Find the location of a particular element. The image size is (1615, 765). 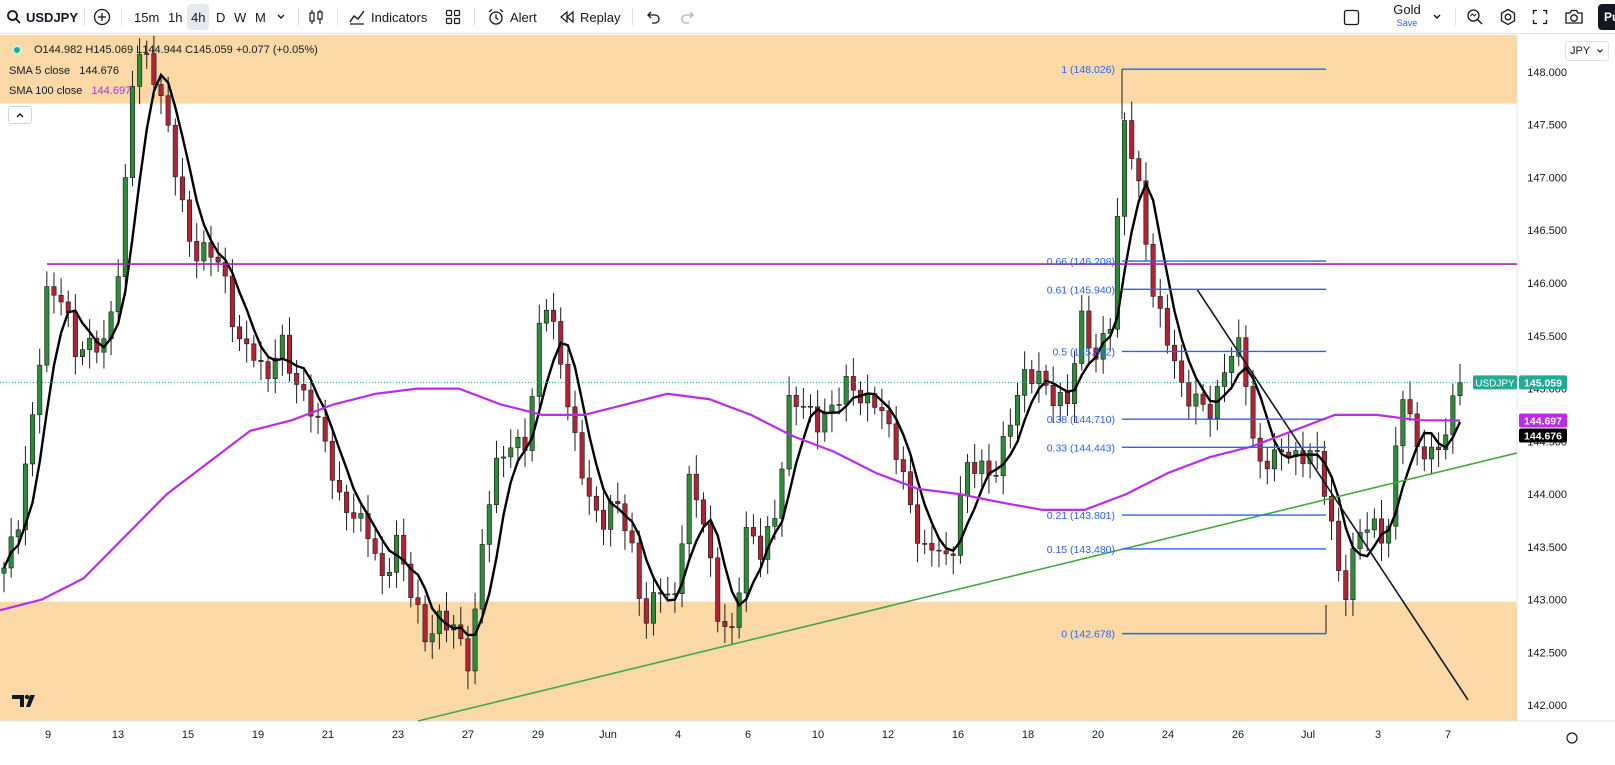

interval-4h: 4h is located at coordinates (198, 17).